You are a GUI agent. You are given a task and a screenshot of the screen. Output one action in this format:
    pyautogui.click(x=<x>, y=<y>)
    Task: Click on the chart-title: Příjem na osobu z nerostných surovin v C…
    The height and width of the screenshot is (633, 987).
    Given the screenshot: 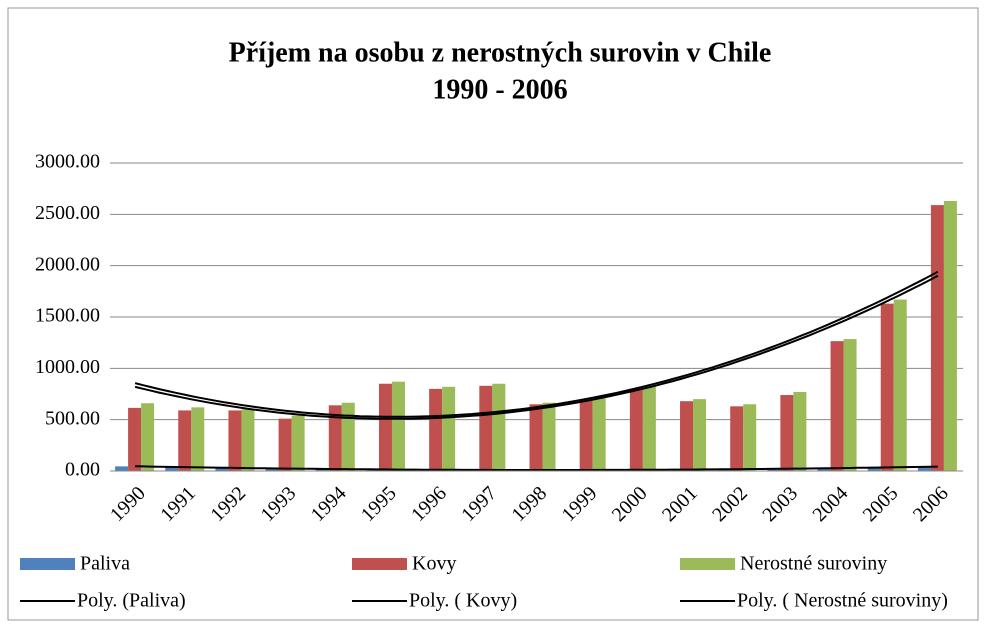 What is the action you would take?
    pyautogui.click(x=500, y=52)
    